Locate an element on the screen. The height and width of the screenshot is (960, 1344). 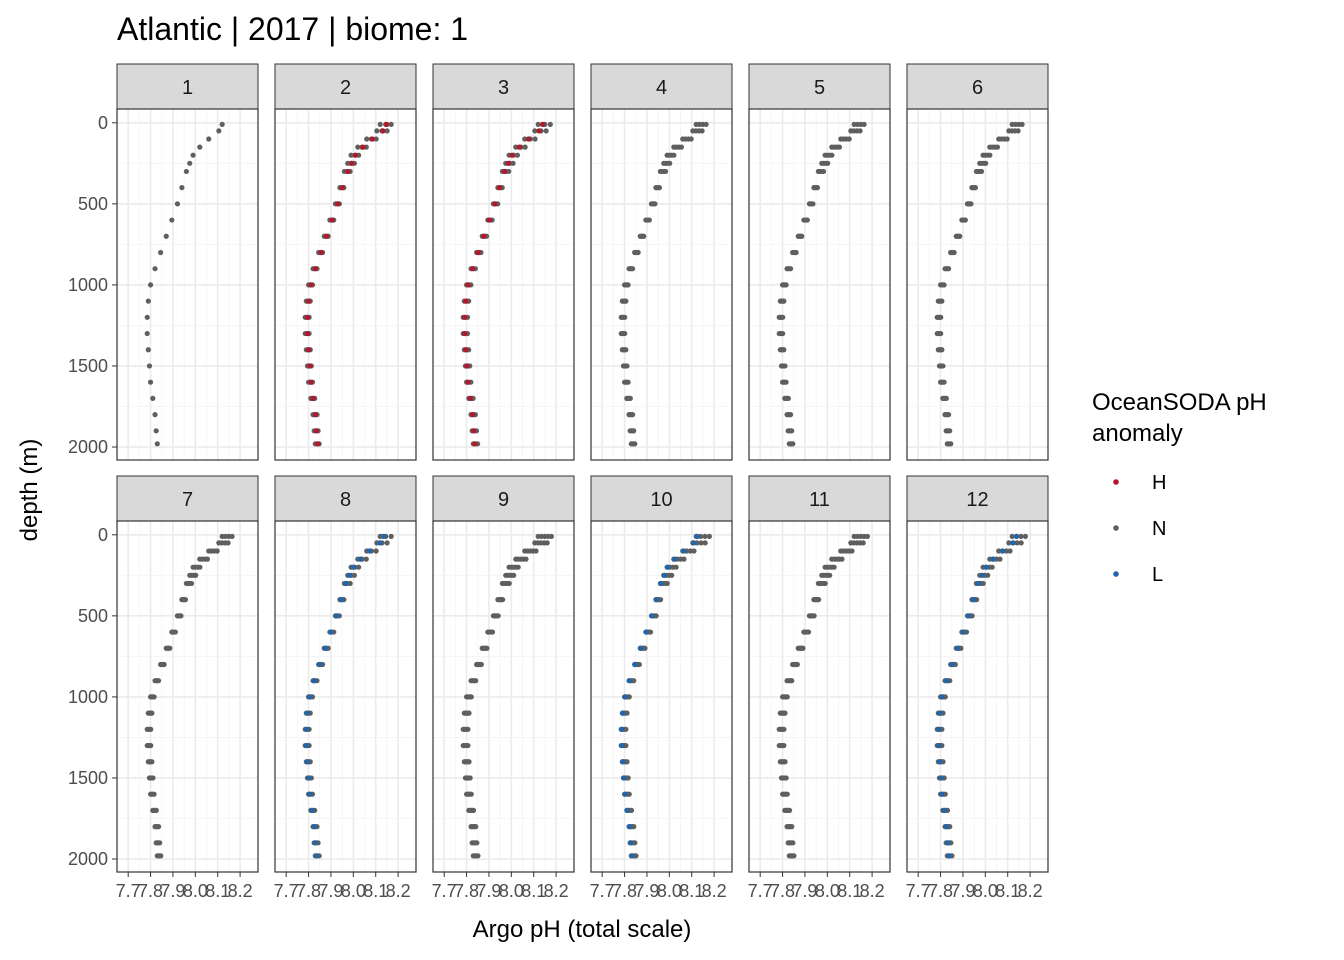
panel-grid is located at coordinates (187, 284).